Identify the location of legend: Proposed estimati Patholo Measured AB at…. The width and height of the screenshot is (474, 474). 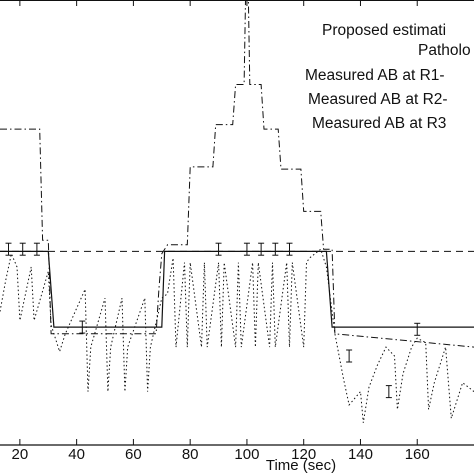
(388, 77).